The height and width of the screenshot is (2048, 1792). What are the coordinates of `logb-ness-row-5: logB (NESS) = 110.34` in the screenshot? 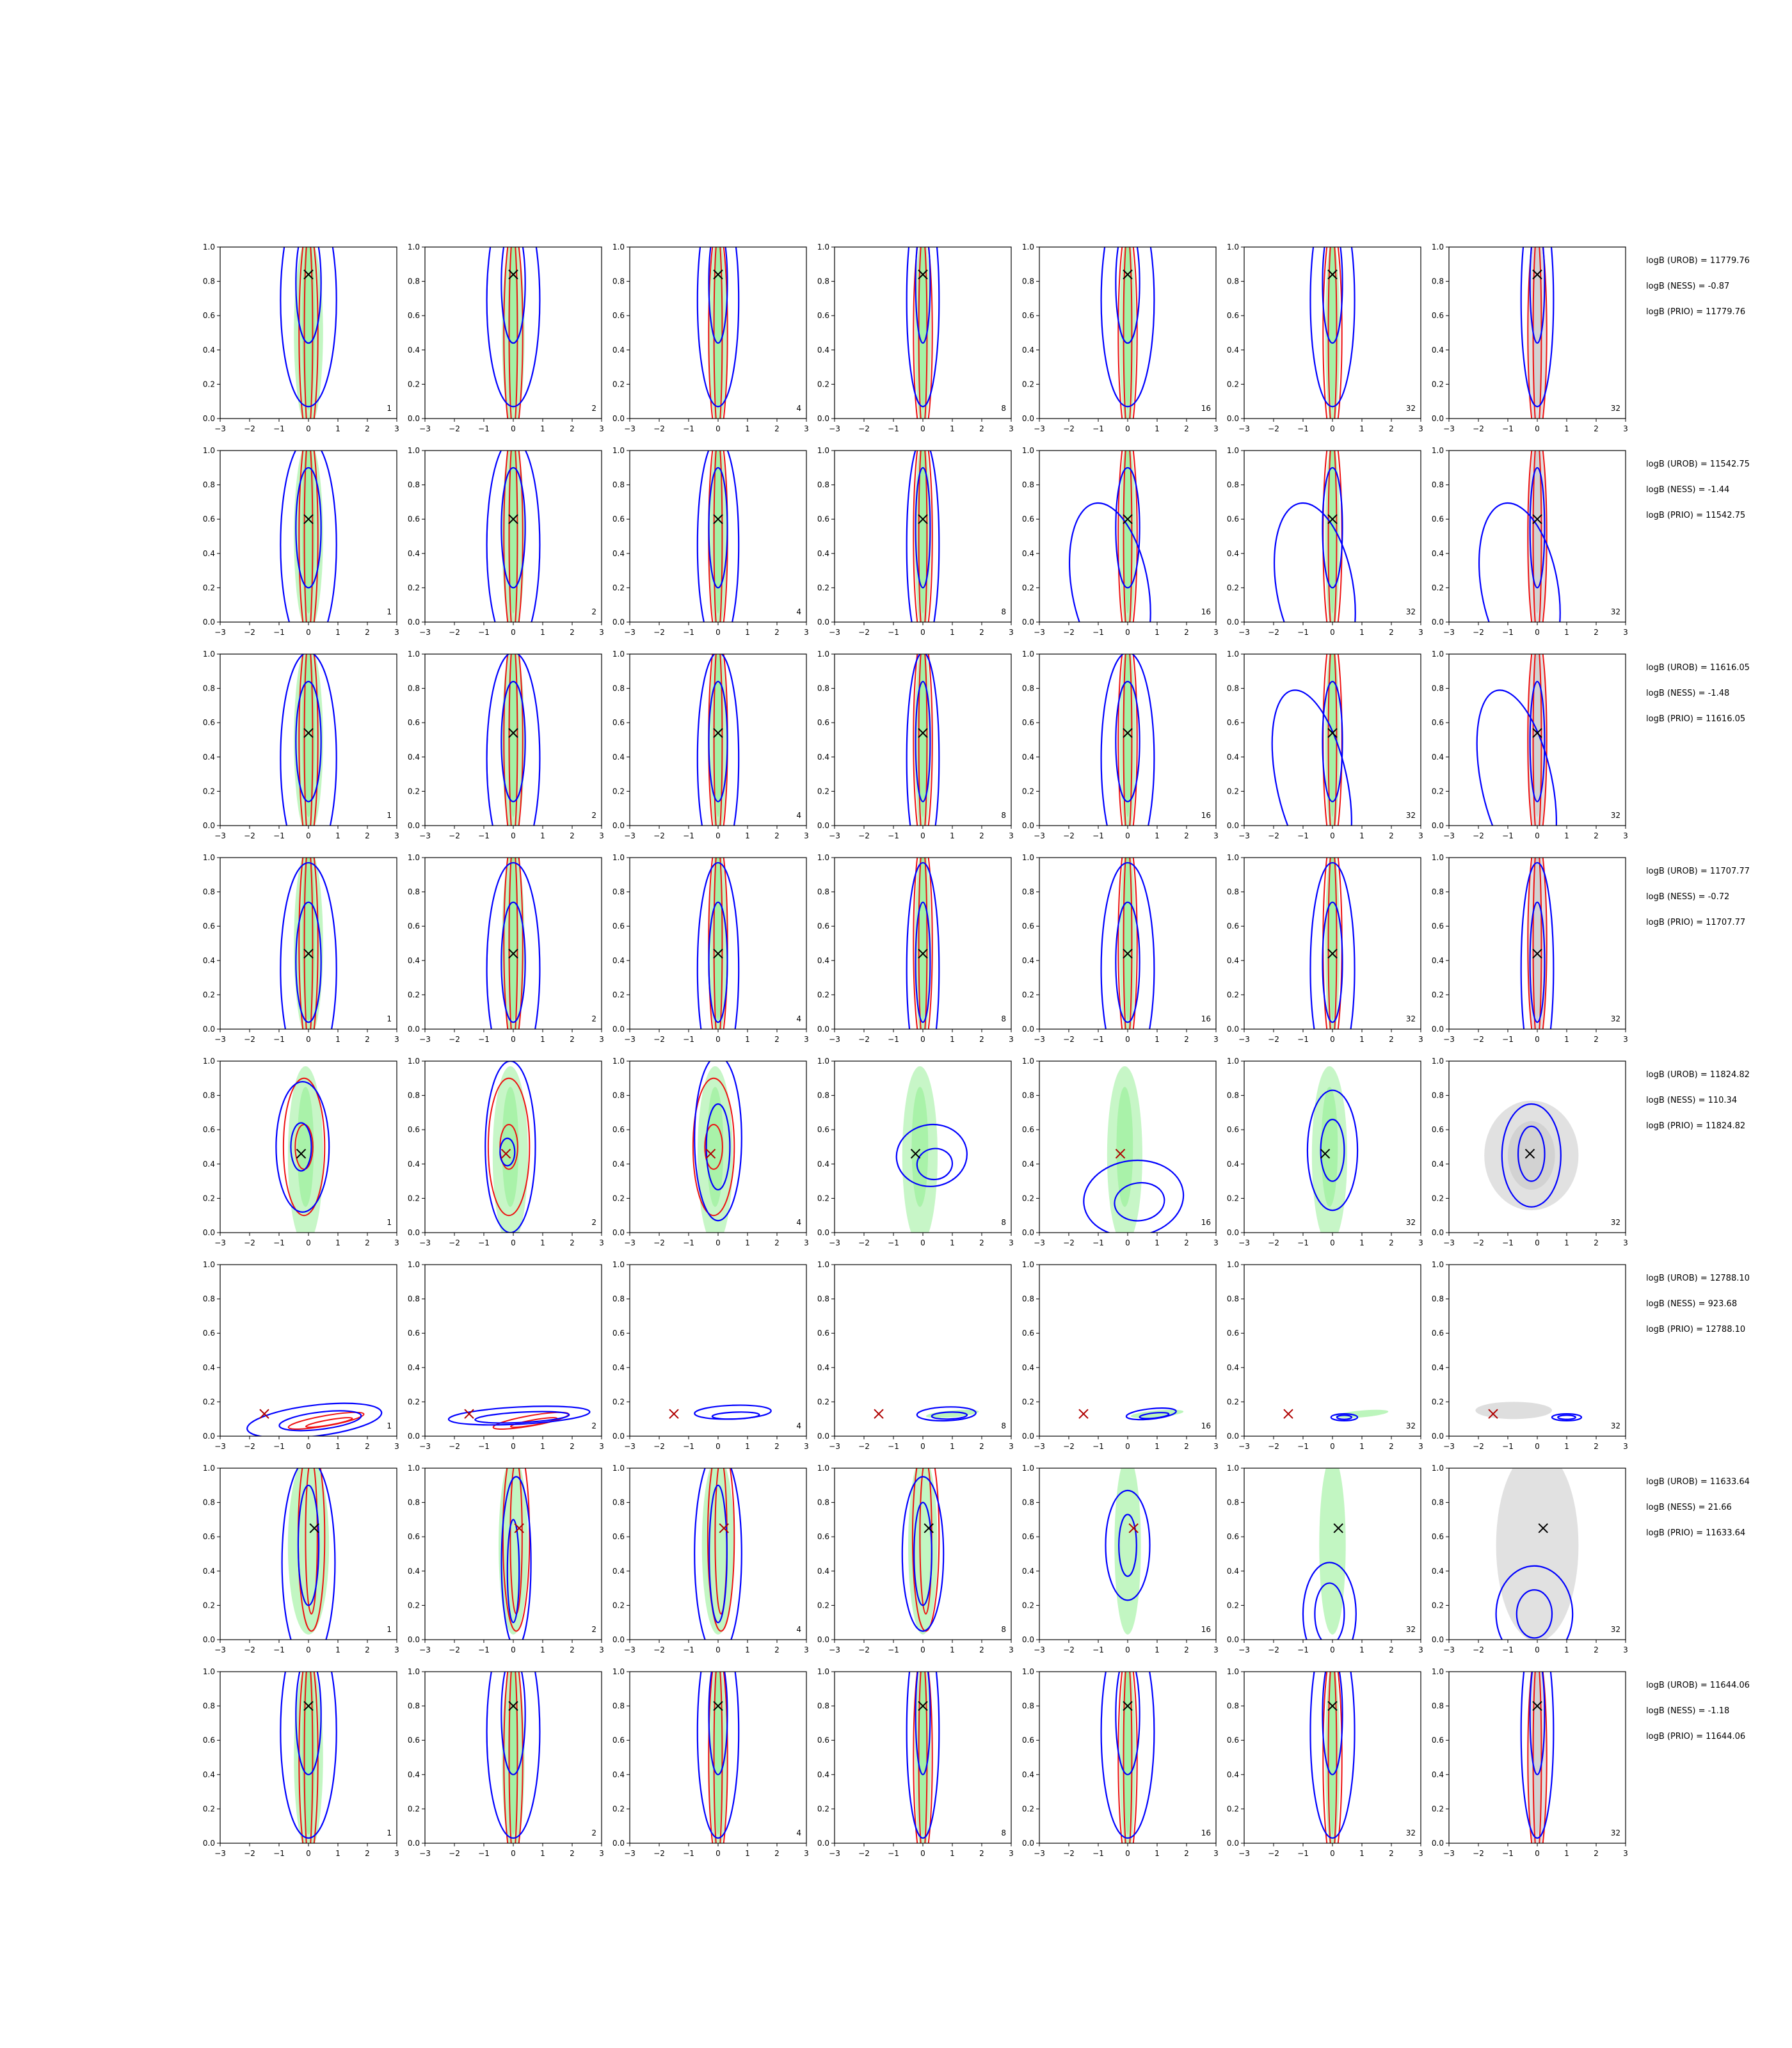 It's located at (1692, 1100).